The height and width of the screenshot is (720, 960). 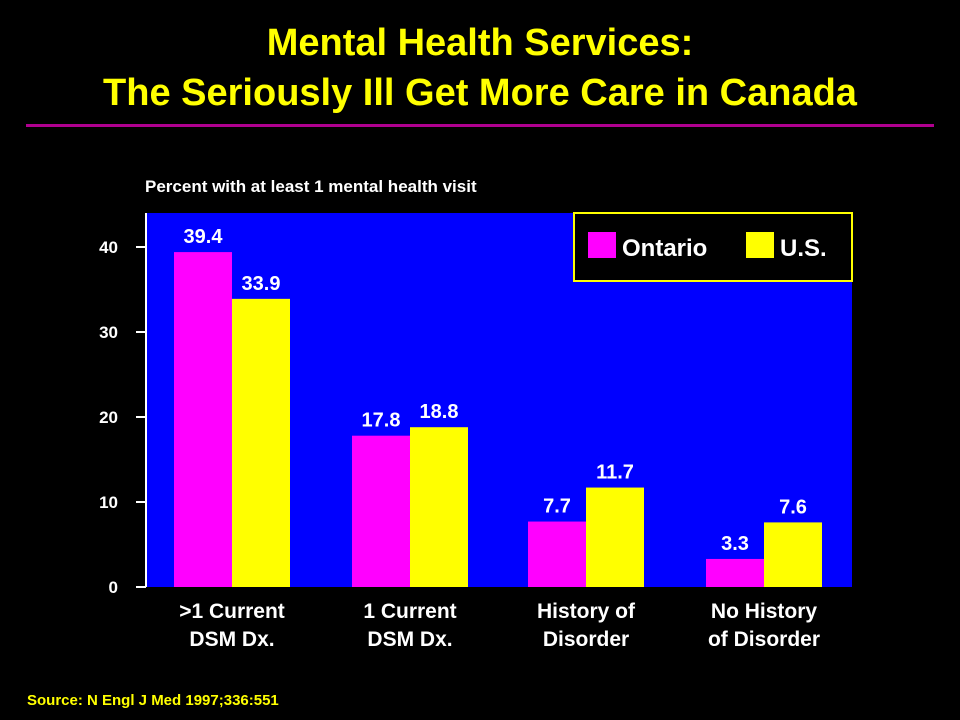 I want to click on x-tick-label: History of, so click(x=586, y=611).